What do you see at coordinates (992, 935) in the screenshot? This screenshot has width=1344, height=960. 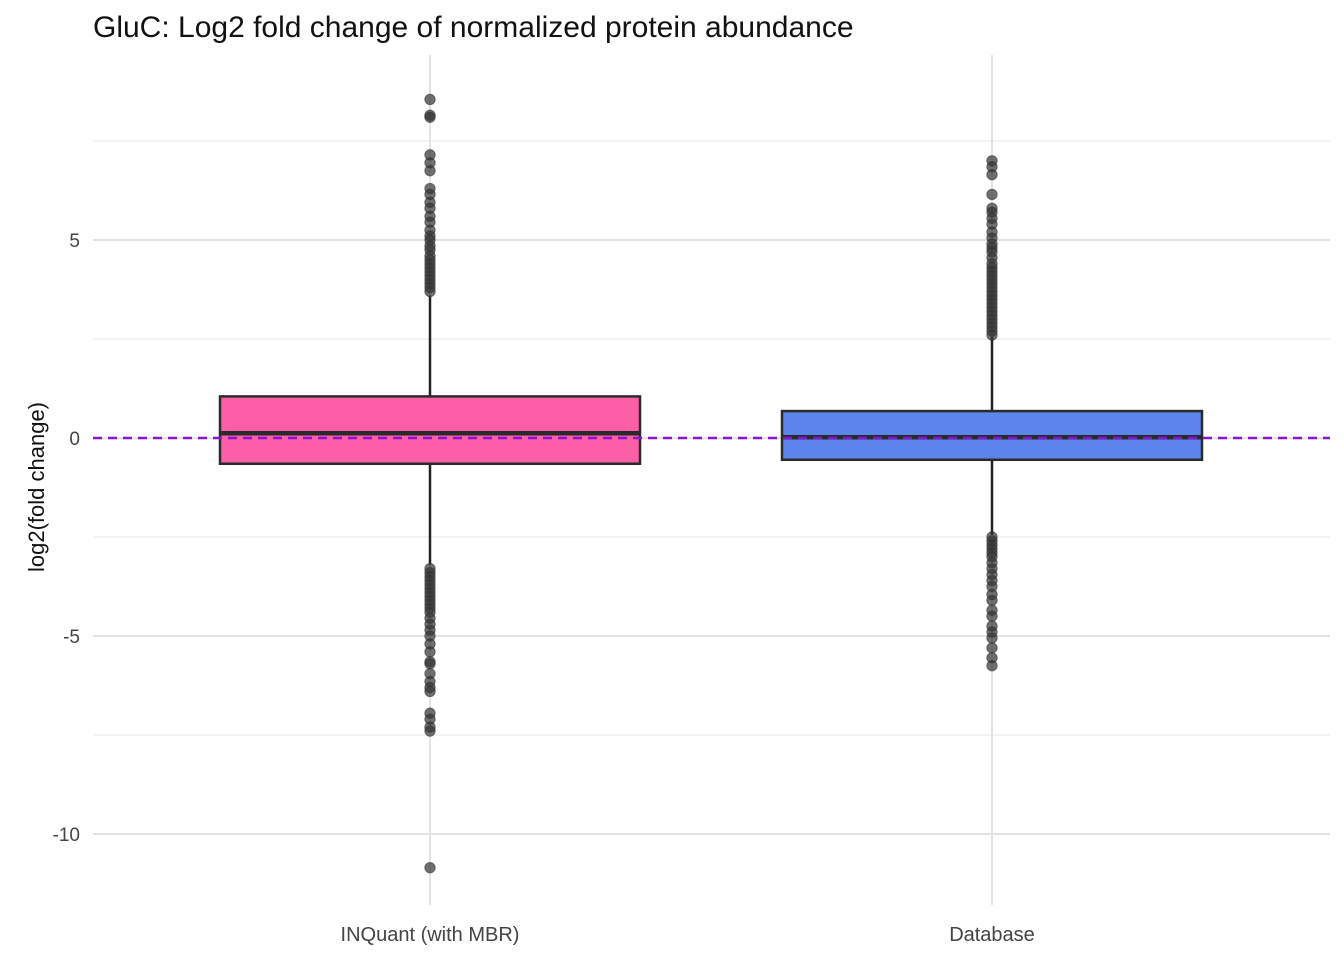 I see `x-tick-label: Database` at bounding box center [992, 935].